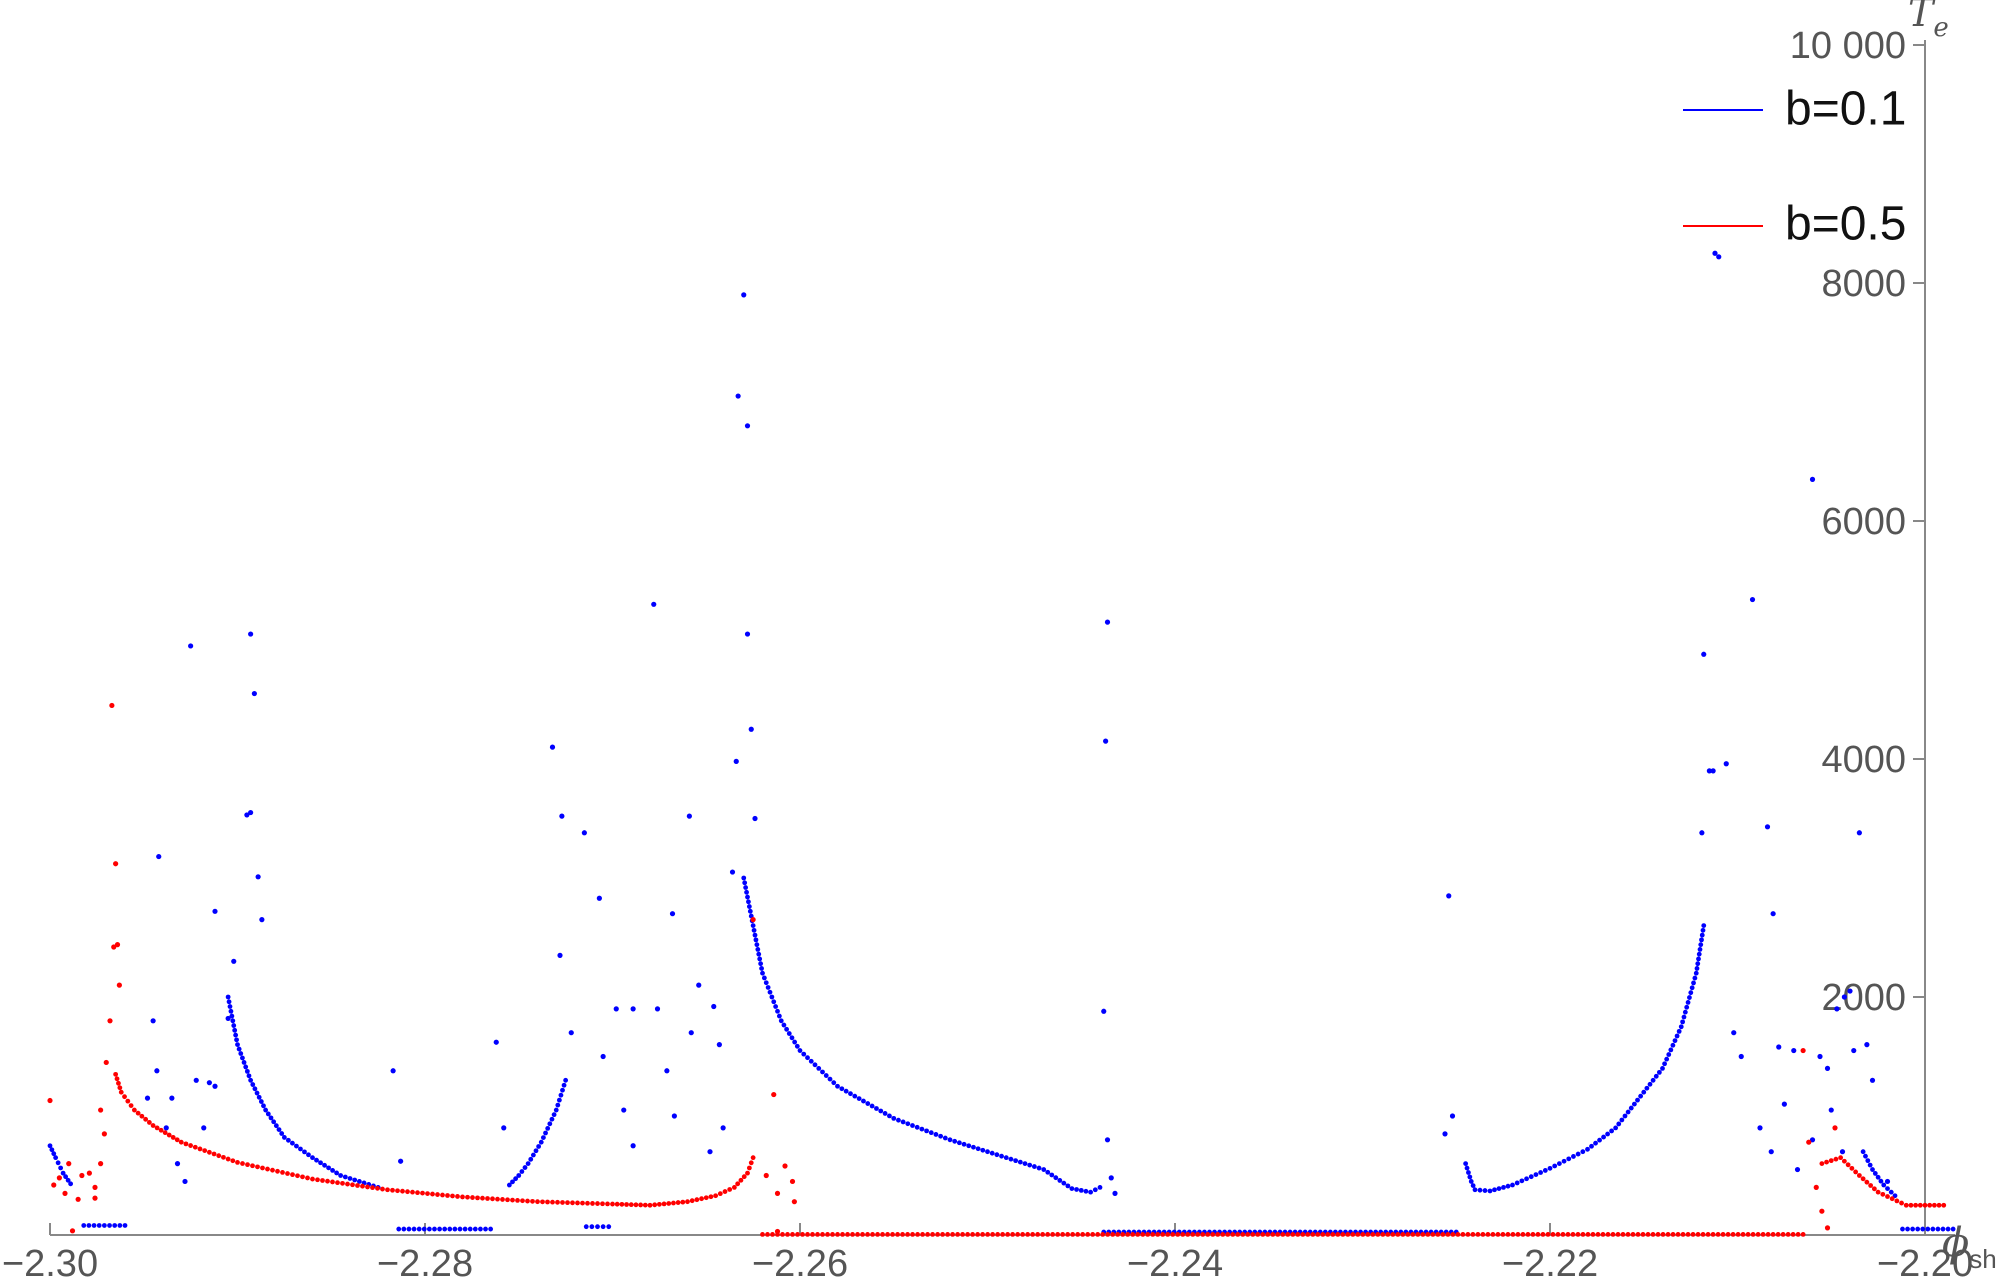 This screenshot has width=2000, height=1287. What do you see at coordinates (1857, 522) in the screenshot?
I see `y-ticks: 2000 4000 6000 8000 10 000` at bounding box center [1857, 522].